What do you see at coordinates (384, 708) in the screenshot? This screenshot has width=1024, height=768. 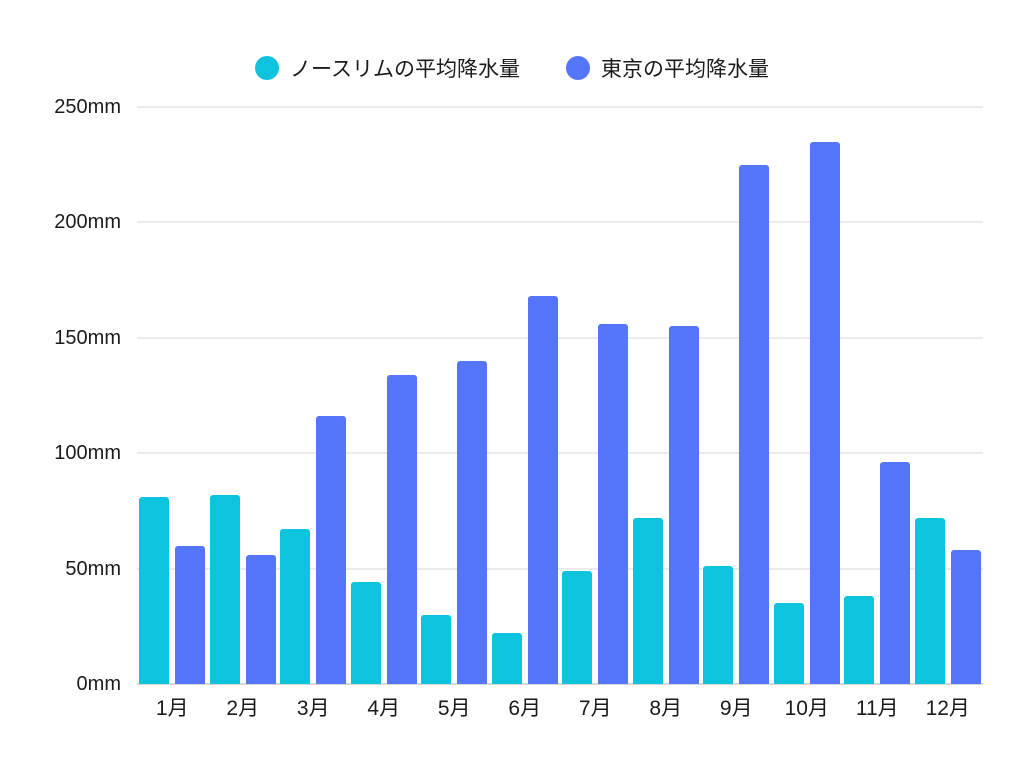 I see `x-tick-m4: 4月` at bounding box center [384, 708].